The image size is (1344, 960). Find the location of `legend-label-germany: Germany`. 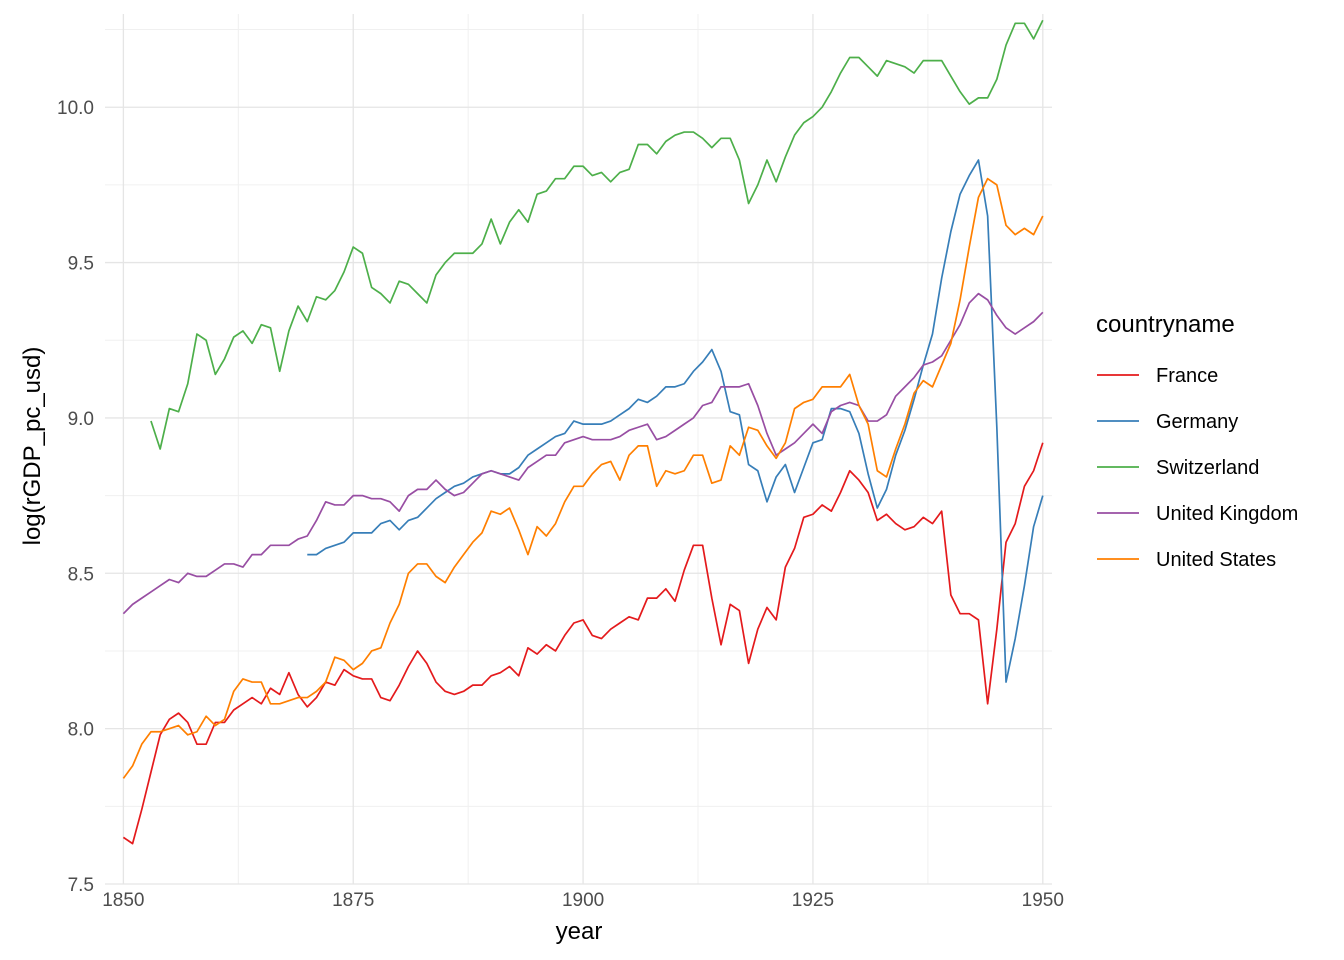

legend-label-germany: Germany is located at coordinates (1197, 422).